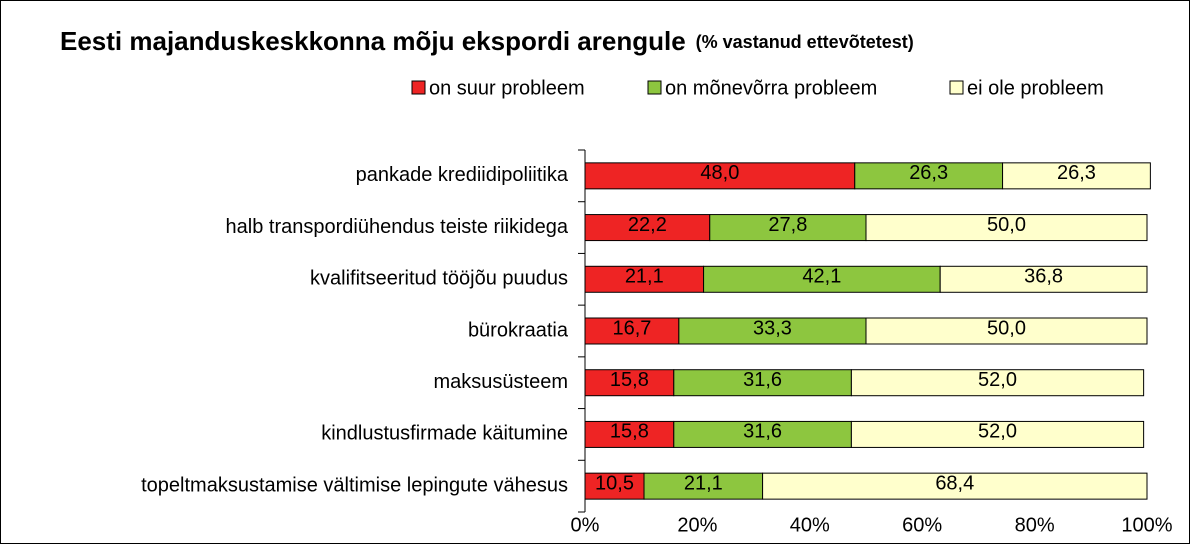 Image resolution: width=1190 pixels, height=544 pixels. I want to click on x-tick-label: 0%, so click(585, 525).